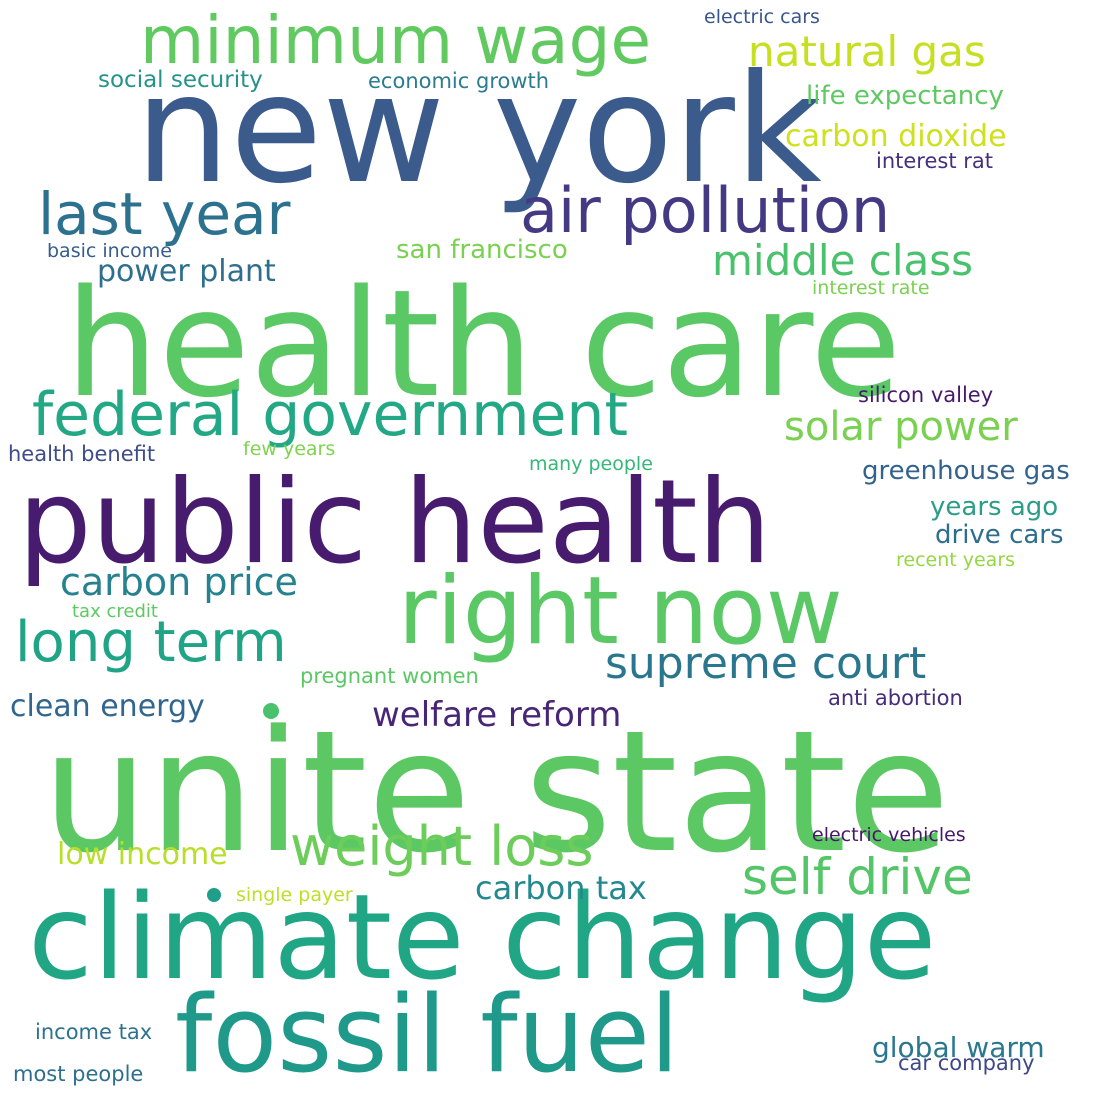 The width and height of the screenshot is (1101, 1101). I want to click on word-greenhouse-gas: greenhouse gas, so click(966, 471).